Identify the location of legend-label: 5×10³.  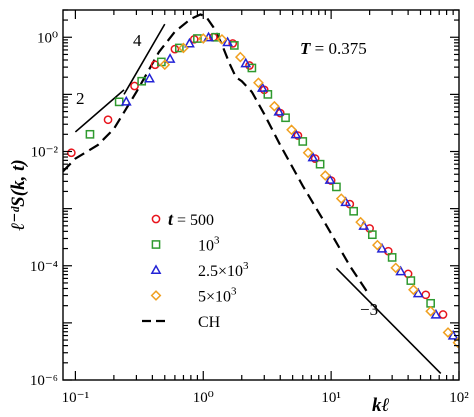
(217, 296).